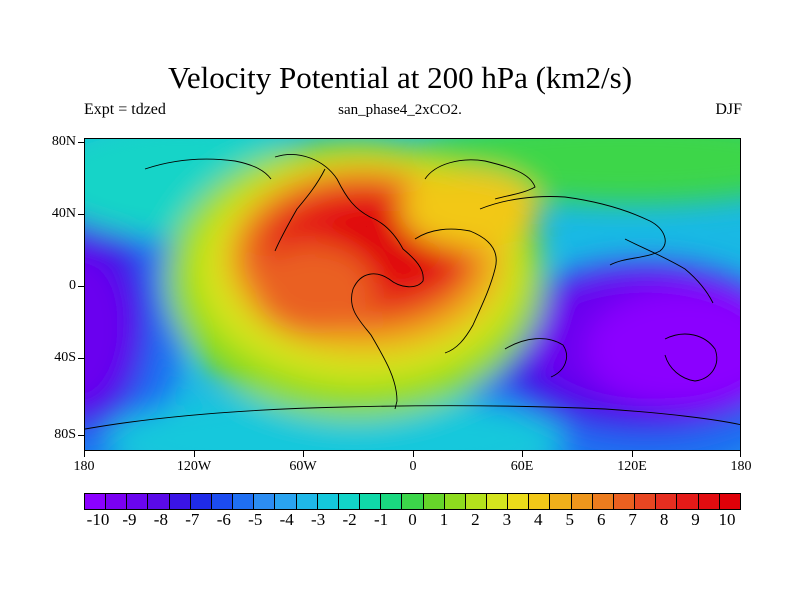 The image size is (800, 600). I want to click on colorbar-label: -4, so click(286, 519).